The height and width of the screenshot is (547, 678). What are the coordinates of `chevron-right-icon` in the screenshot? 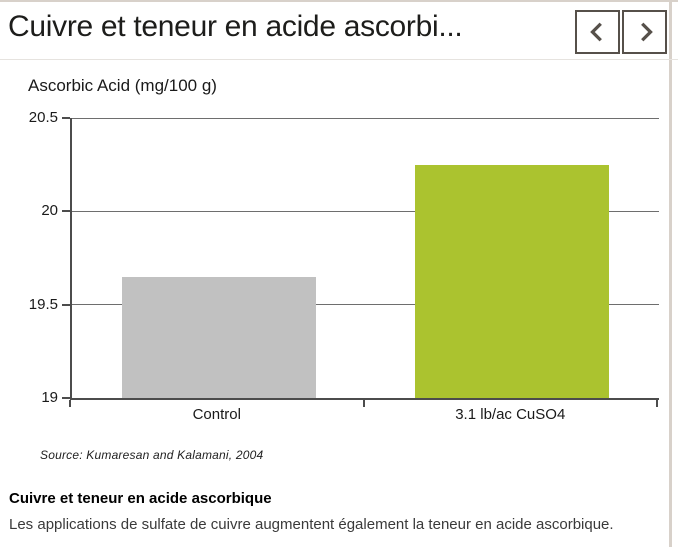 It's located at (645, 32).